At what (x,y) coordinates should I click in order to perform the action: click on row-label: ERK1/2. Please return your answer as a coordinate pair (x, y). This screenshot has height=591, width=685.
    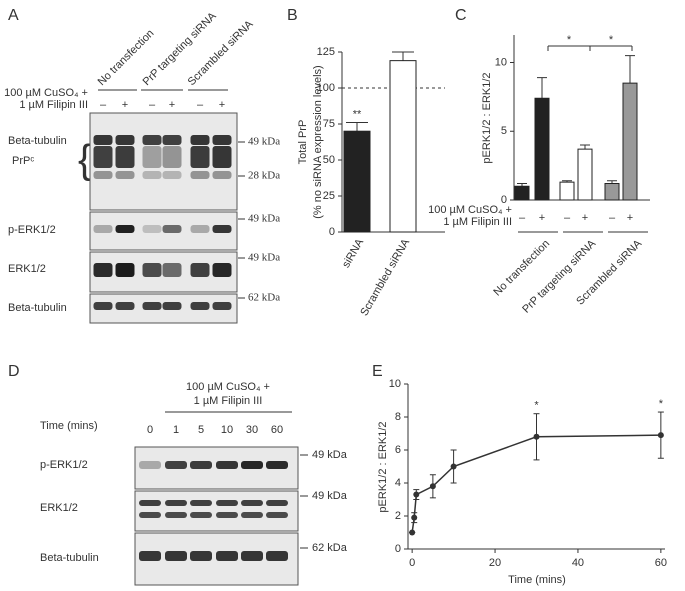
    Looking at the image, I should click on (27, 269).